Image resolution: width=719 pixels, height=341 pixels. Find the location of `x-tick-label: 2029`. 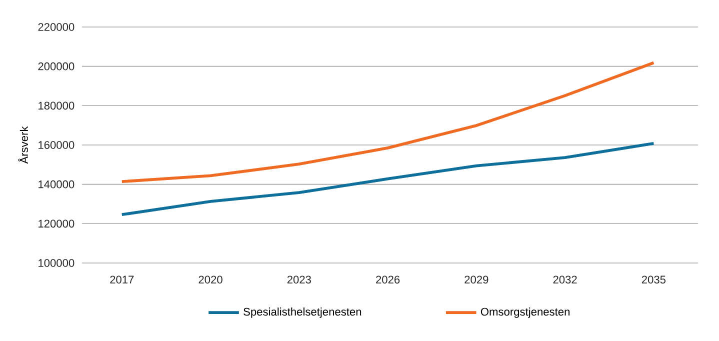

x-tick-label: 2029 is located at coordinates (476, 280).